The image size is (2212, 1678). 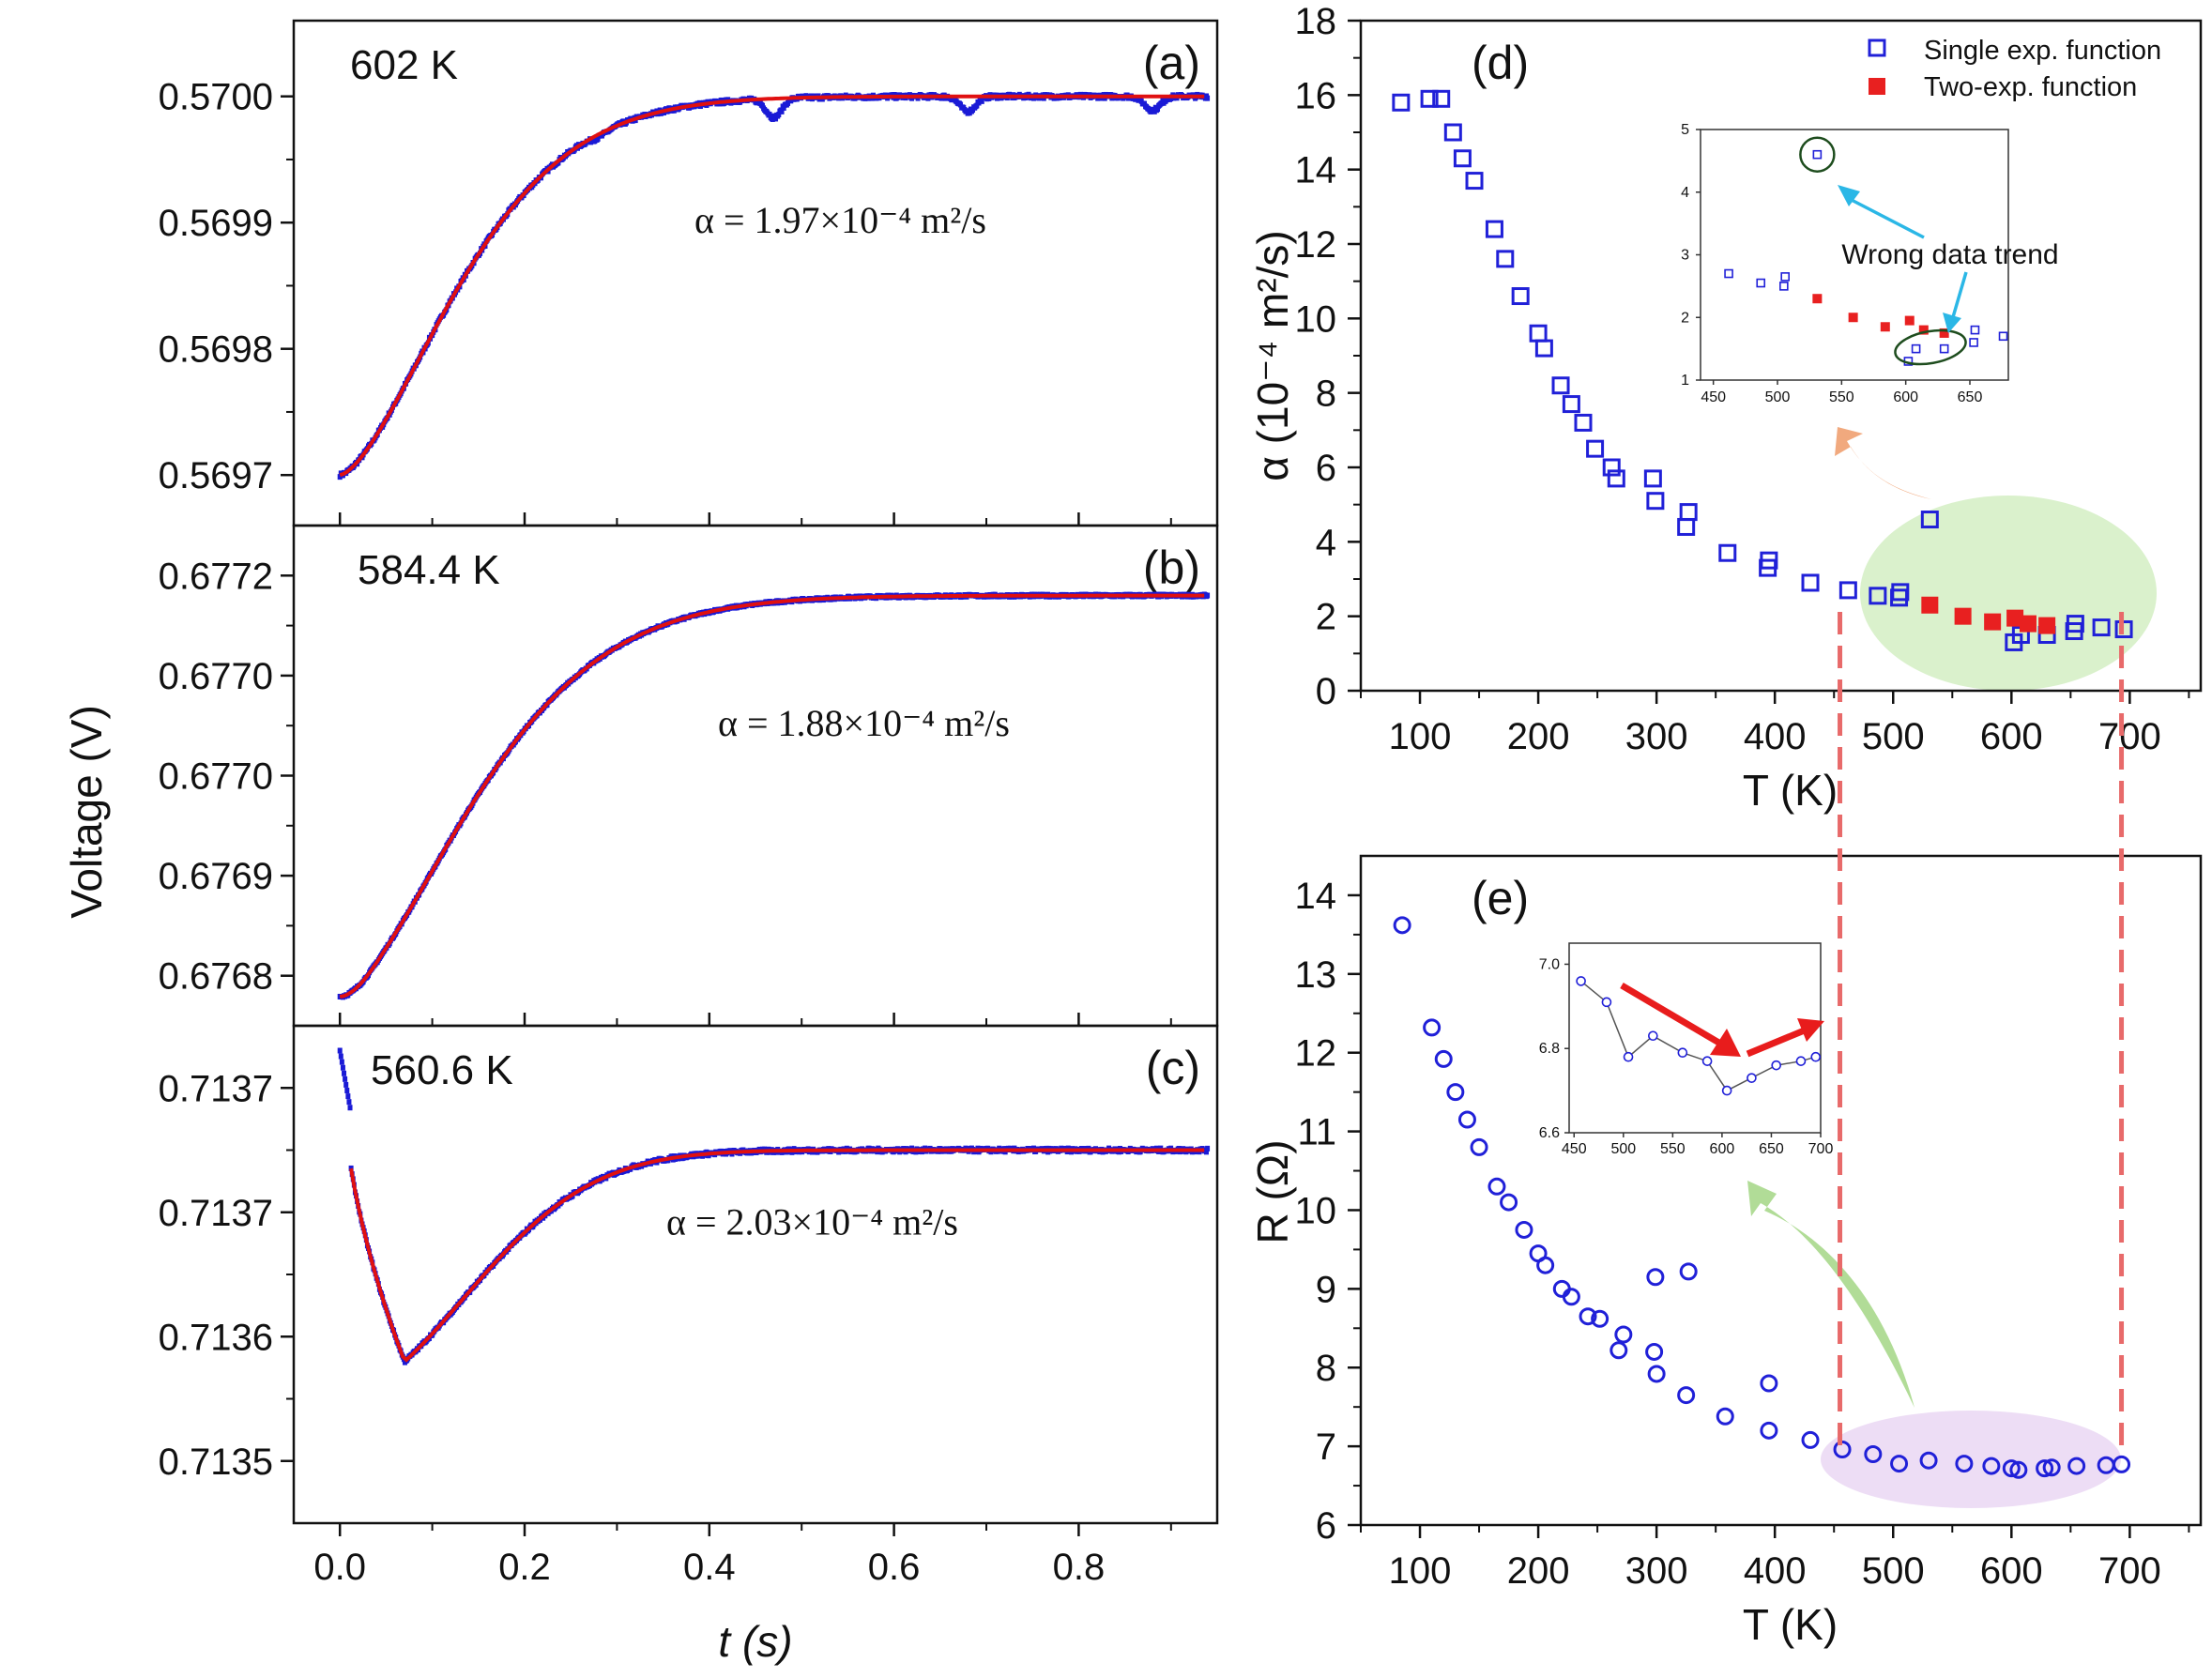 I want to click on inset-x-tick-label: 650, so click(x=1771, y=1149).